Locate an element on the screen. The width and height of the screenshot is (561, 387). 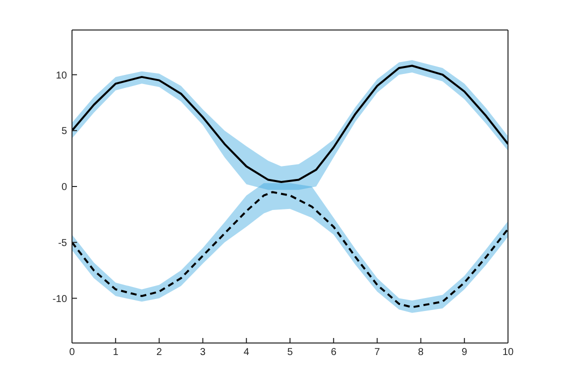
x-tick-label: 10 is located at coordinates (508, 352).